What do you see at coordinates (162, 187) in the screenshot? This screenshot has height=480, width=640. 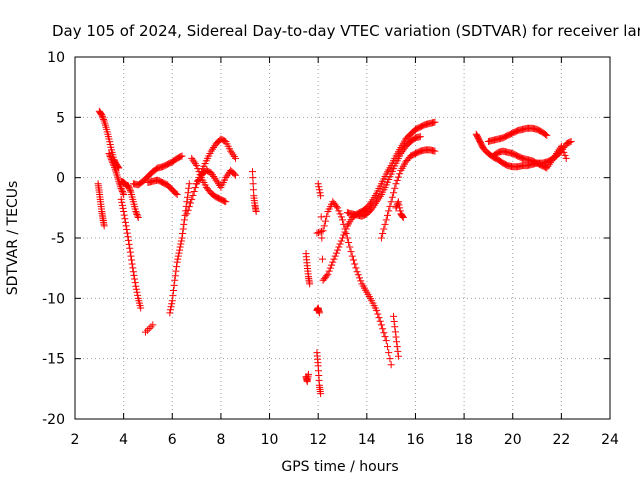 I see `series-arc-c3` at bounding box center [162, 187].